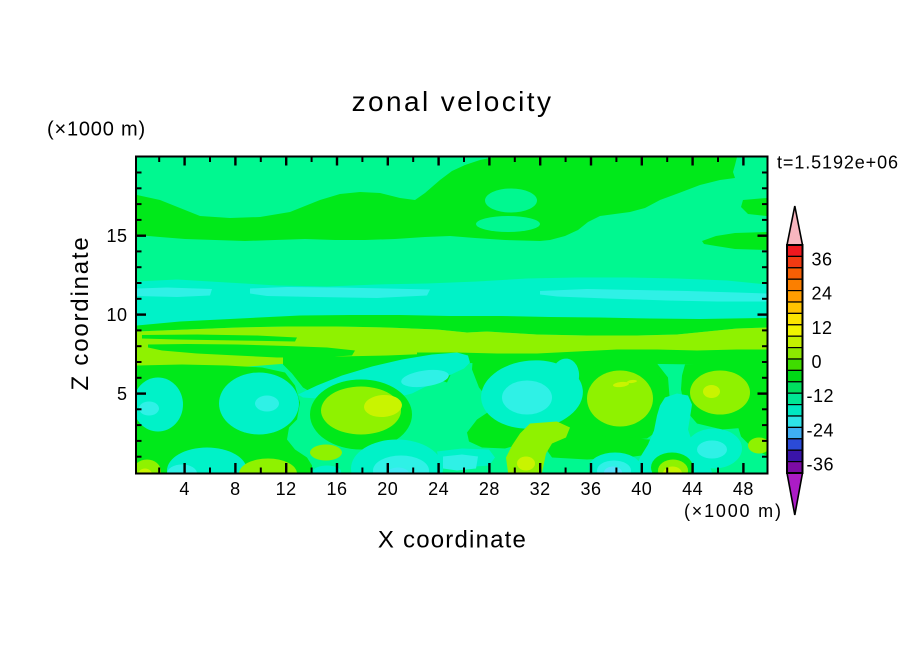  I want to click on svg-text: 20, so click(387, 489).